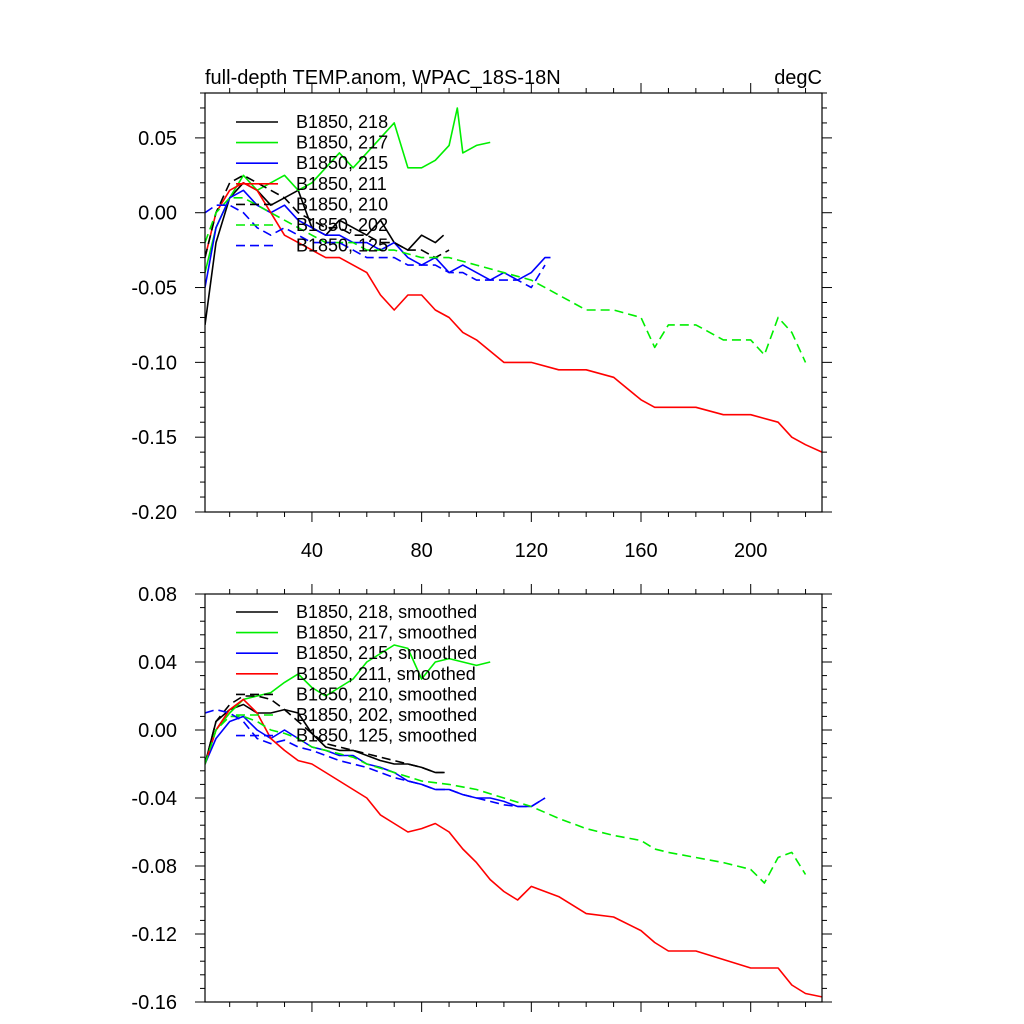  Describe the element at coordinates (154, 289) in the screenshot. I see `y-tick-label: -0.05` at that location.